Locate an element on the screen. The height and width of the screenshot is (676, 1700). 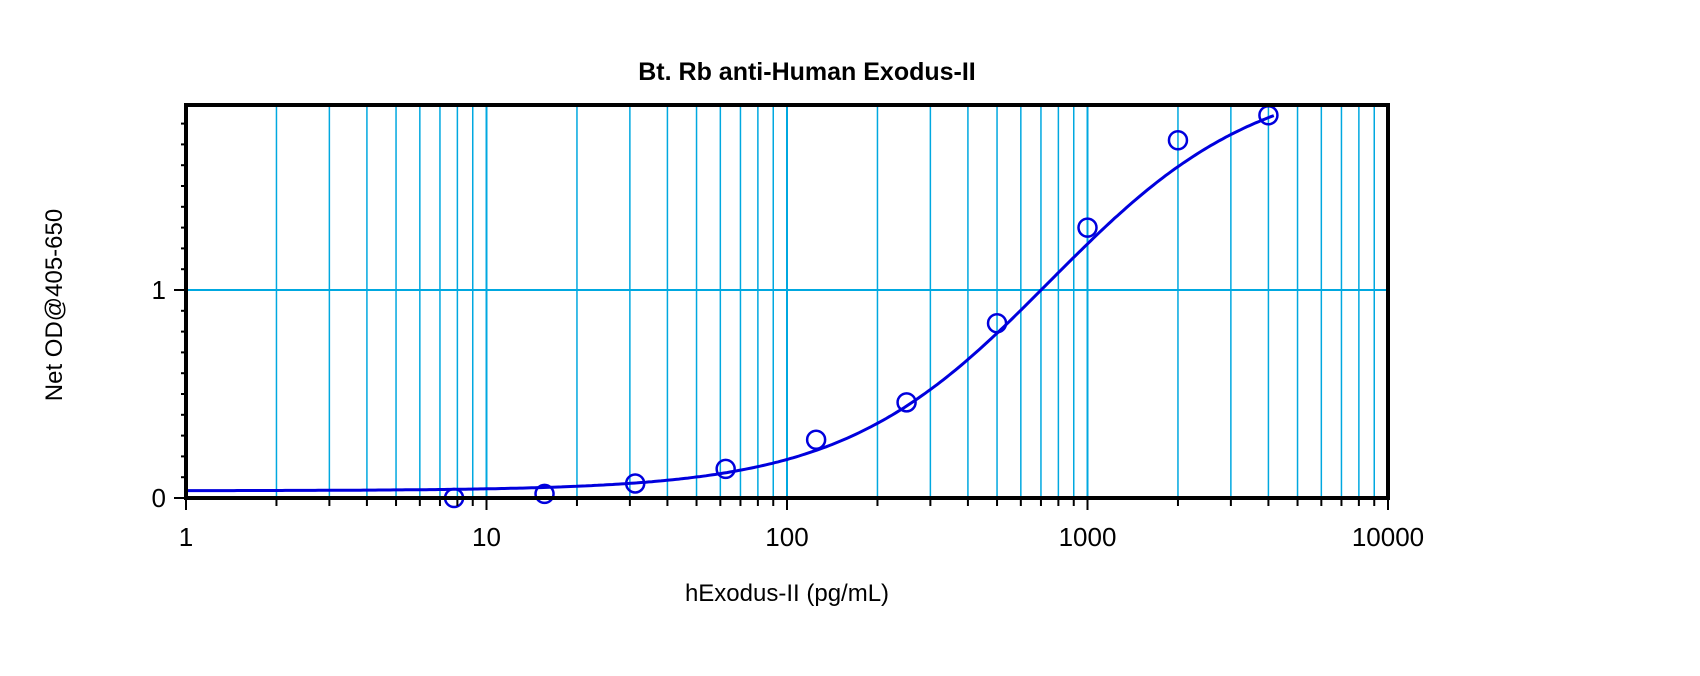
x-tick-label: 10 is located at coordinates (486, 537).